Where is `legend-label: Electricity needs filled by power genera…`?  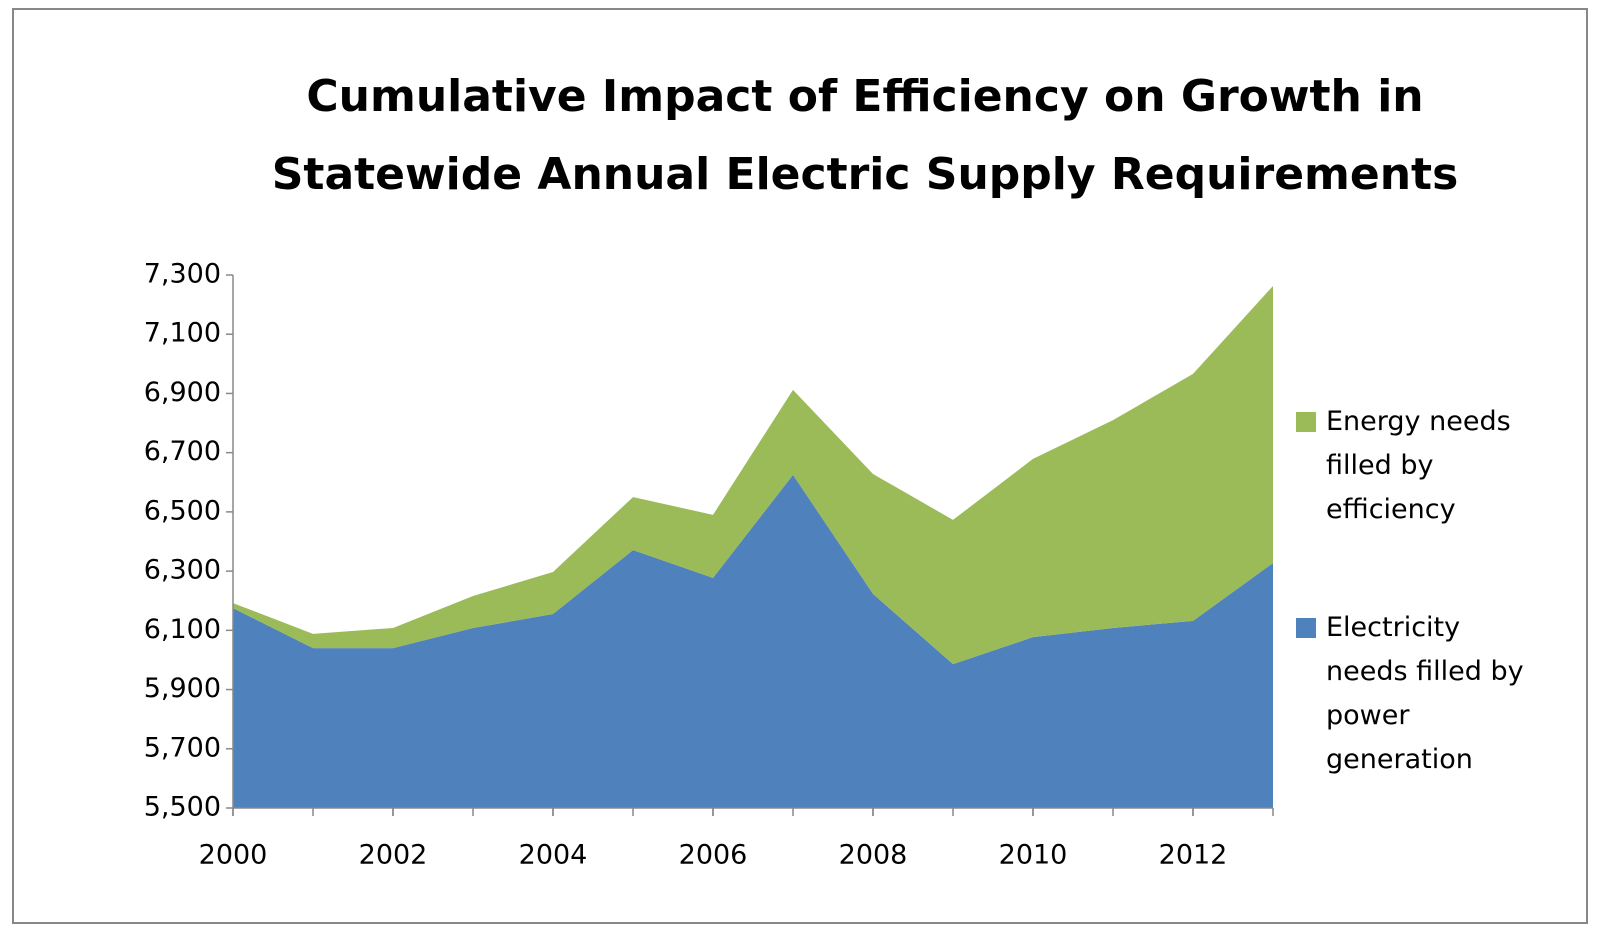
legend-label: Electricity needs filled by power genera… is located at coordinates (1425, 693).